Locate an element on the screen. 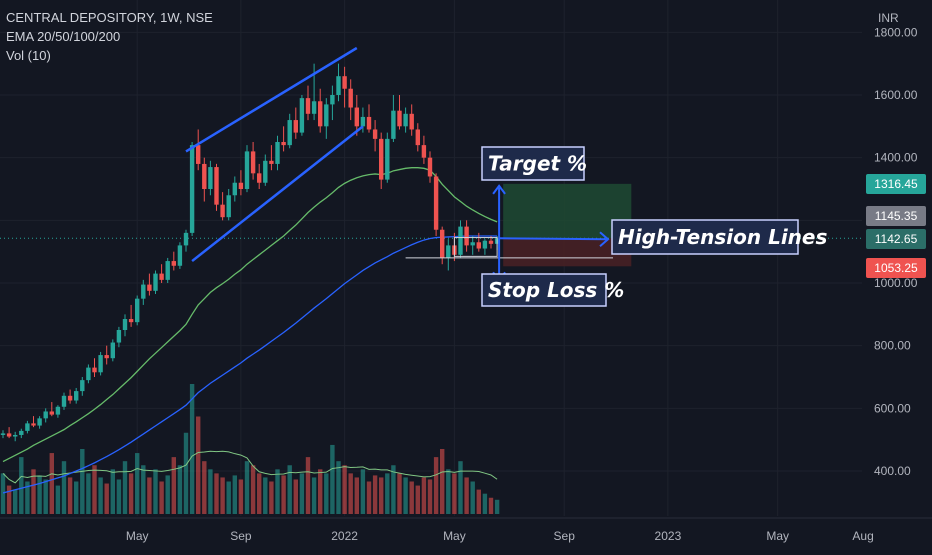  y-tick-label: 1600.00 is located at coordinates (896, 95).